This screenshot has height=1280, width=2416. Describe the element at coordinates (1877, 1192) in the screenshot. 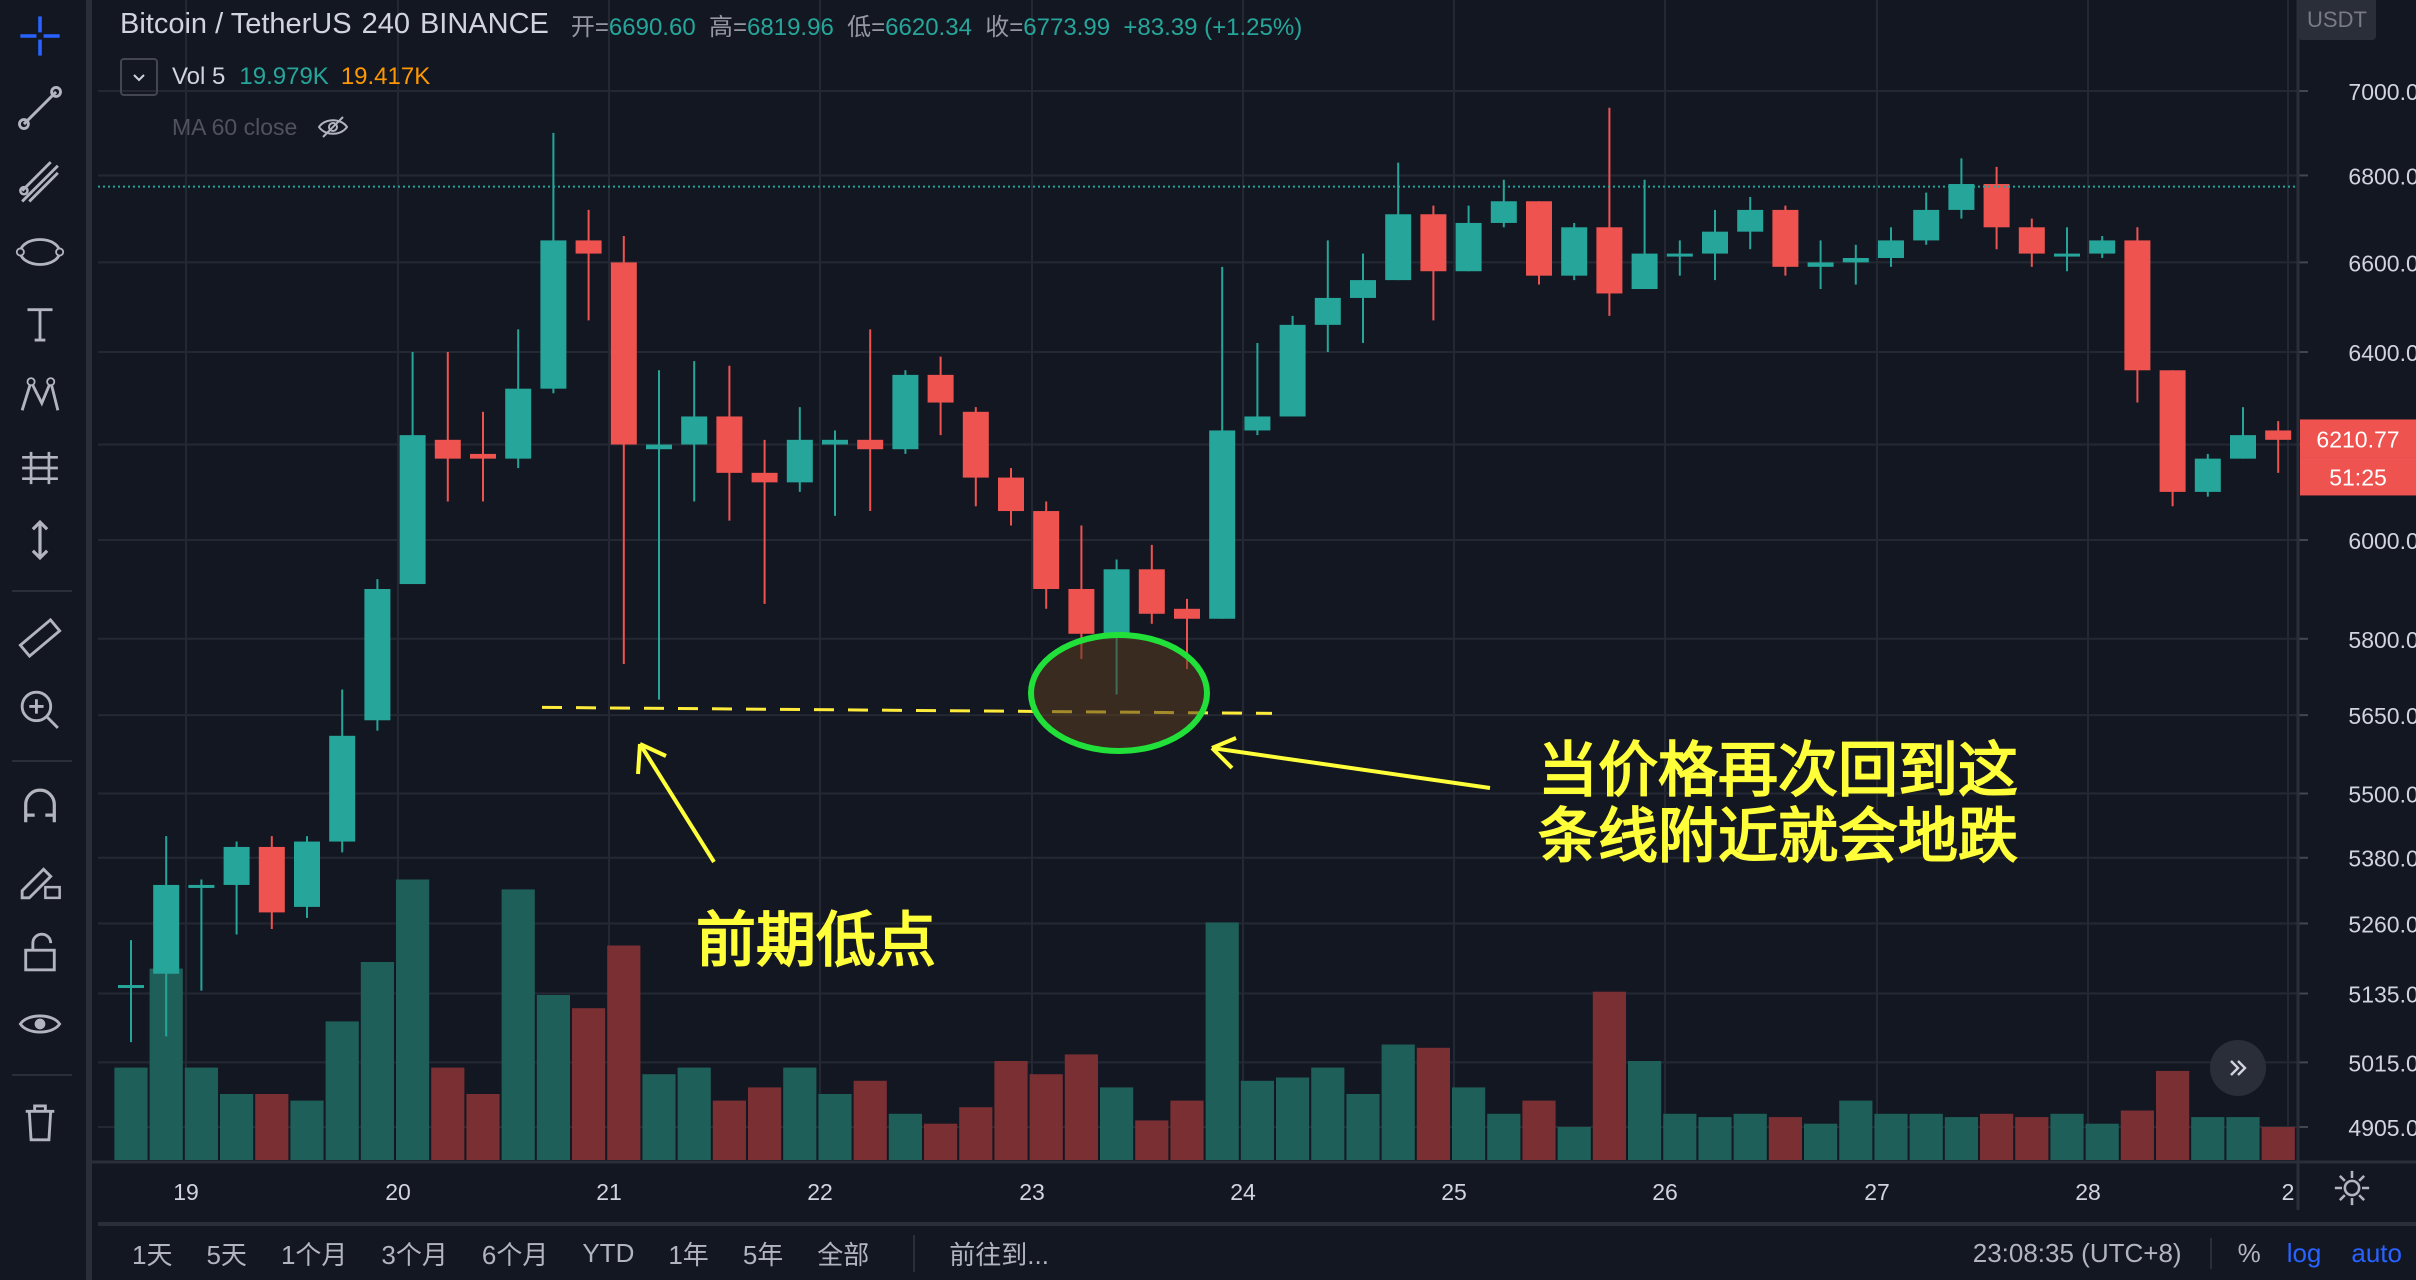

I see `time-tick-label: 27` at that location.